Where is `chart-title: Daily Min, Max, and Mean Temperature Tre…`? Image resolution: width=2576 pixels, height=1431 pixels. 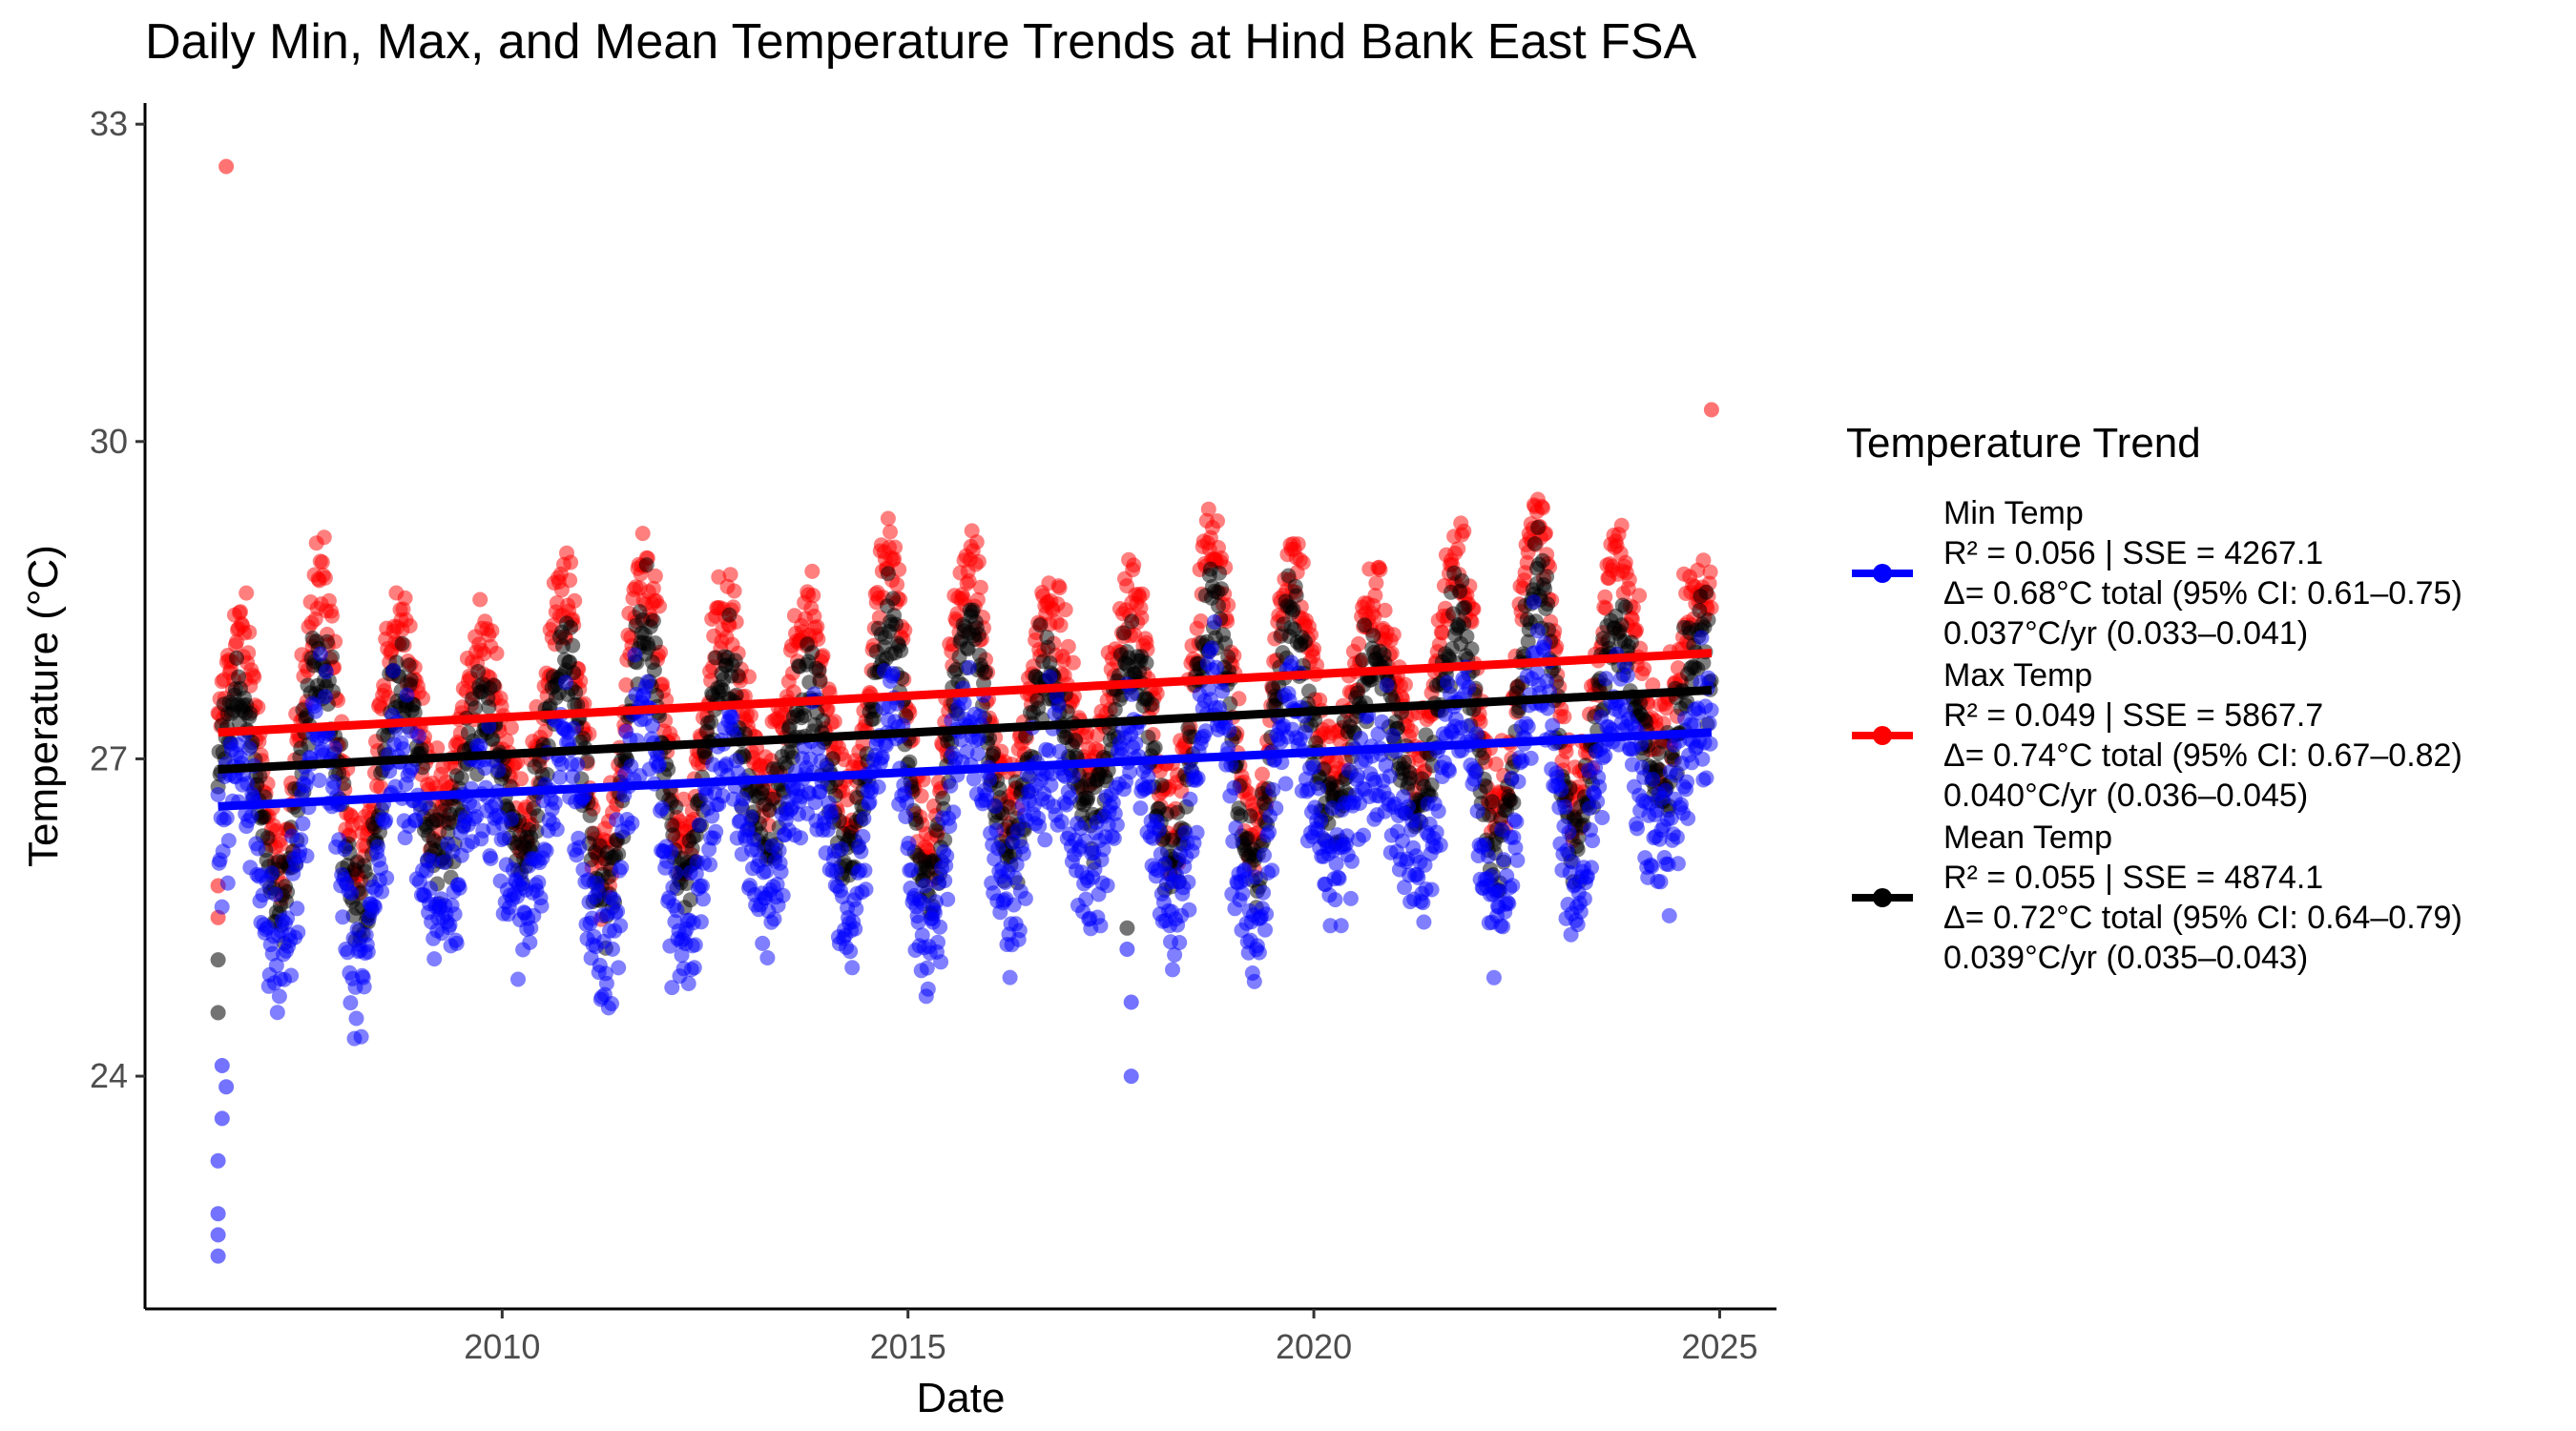
chart-title: Daily Min, Max, and Mean Temperature Tre… is located at coordinates (921, 42).